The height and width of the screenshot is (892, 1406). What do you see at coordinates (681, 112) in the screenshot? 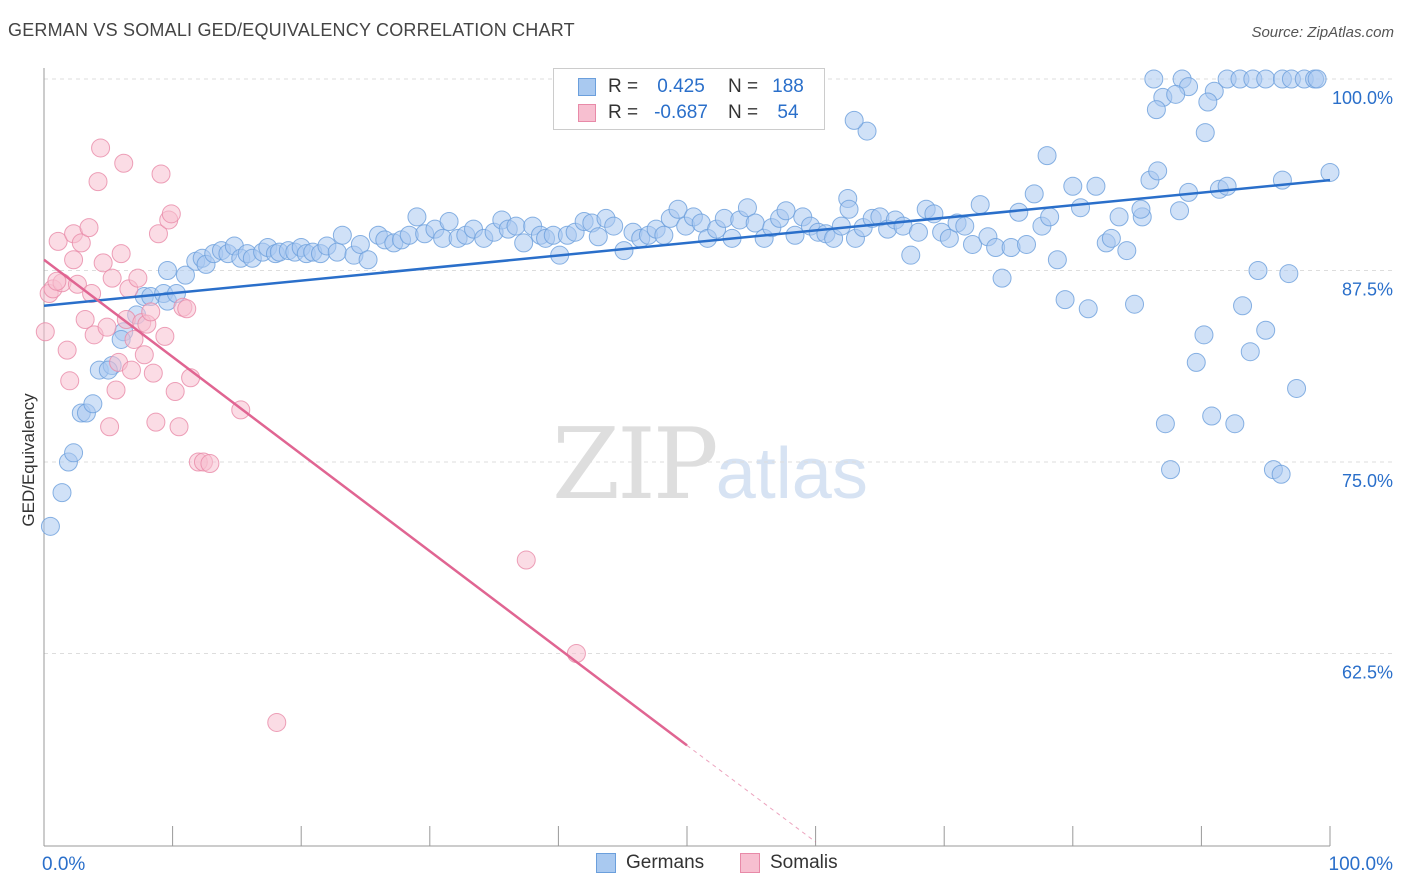
I see `legend-r-value: -0.687` at bounding box center [681, 112].